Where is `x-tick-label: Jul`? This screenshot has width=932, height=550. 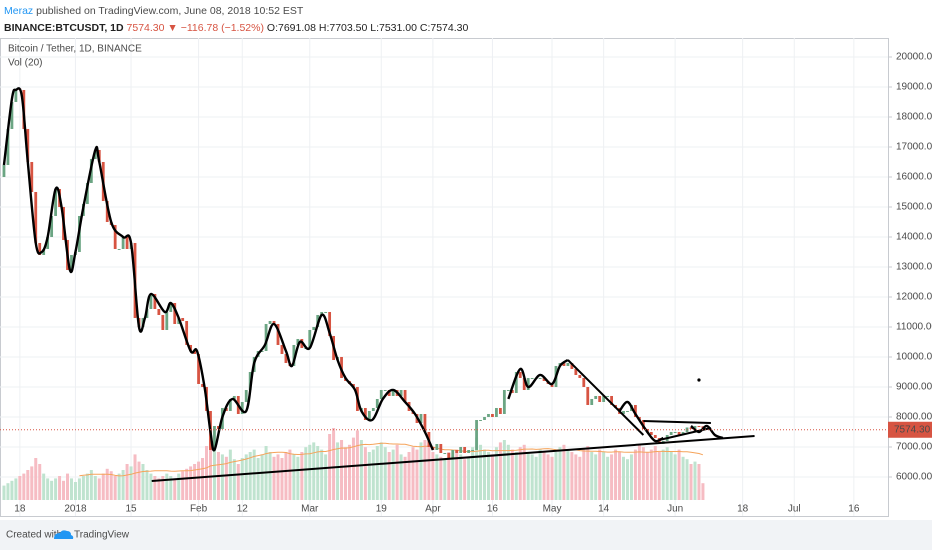
x-tick-label: Jul is located at coordinates (794, 509).